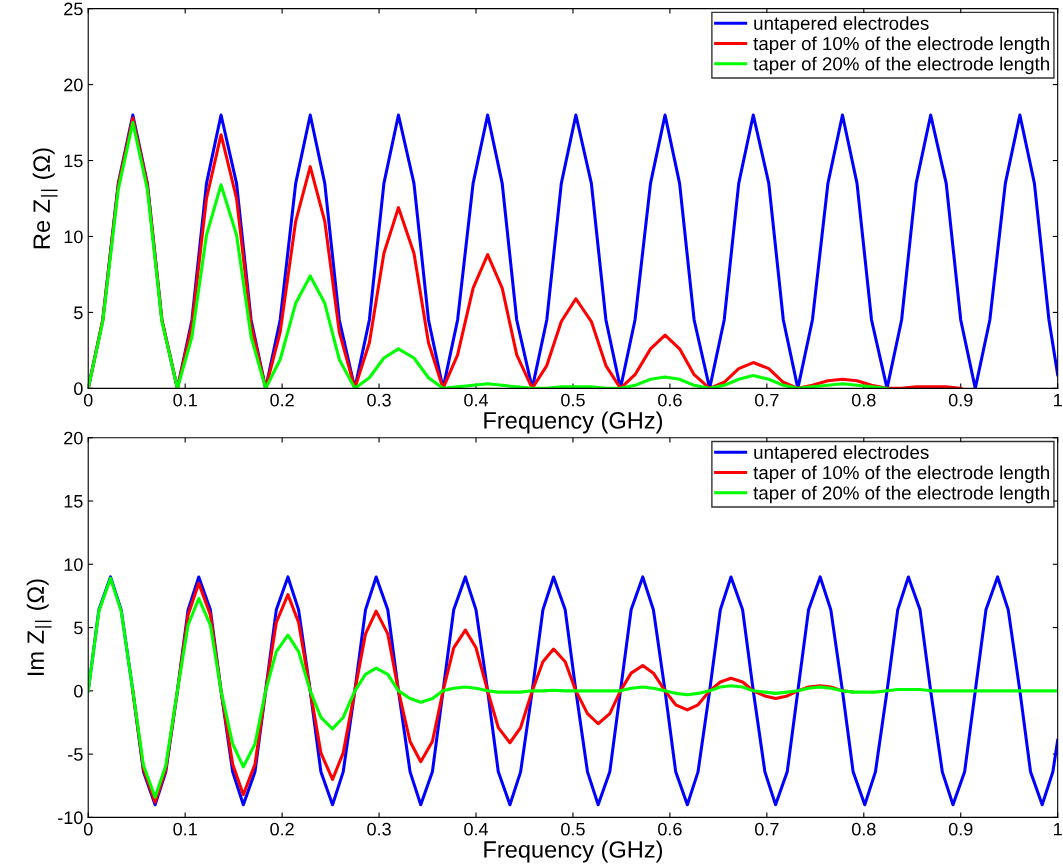  I want to click on y-axis-title: Im Z$_{||}$ (Ω), so click(39, 627).